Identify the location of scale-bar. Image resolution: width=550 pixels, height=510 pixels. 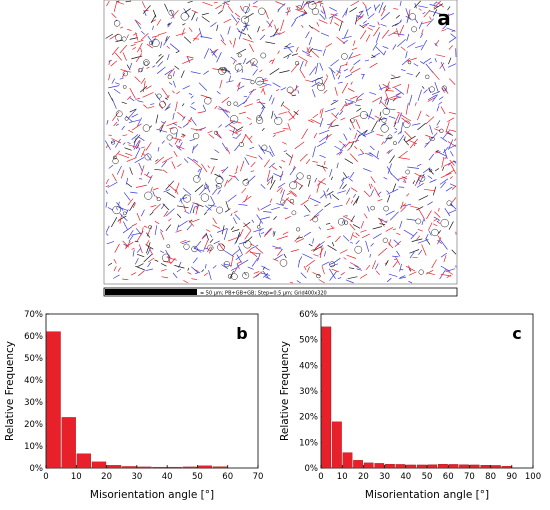
(151, 292).